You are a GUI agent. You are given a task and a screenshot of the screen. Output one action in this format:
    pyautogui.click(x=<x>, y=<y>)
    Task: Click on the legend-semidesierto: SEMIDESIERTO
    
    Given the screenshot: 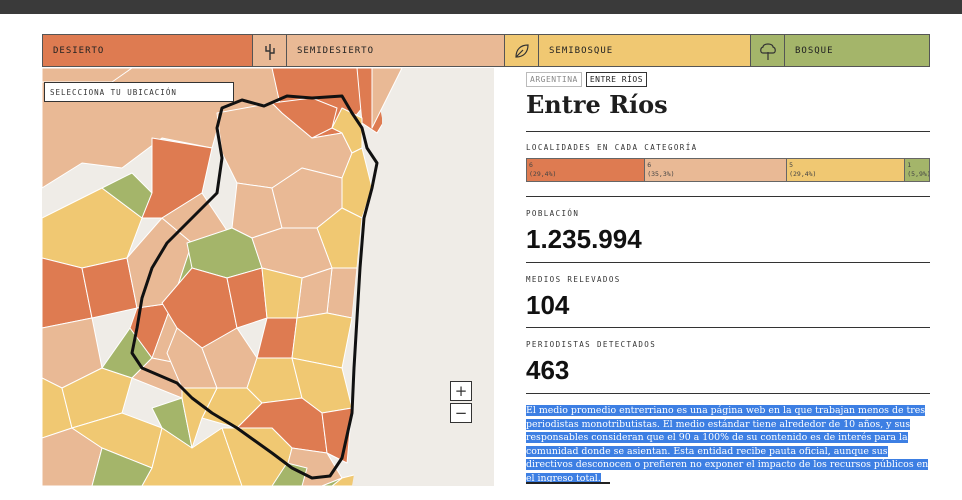 What is the action you would take?
    pyautogui.click(x=379, y=50)
    